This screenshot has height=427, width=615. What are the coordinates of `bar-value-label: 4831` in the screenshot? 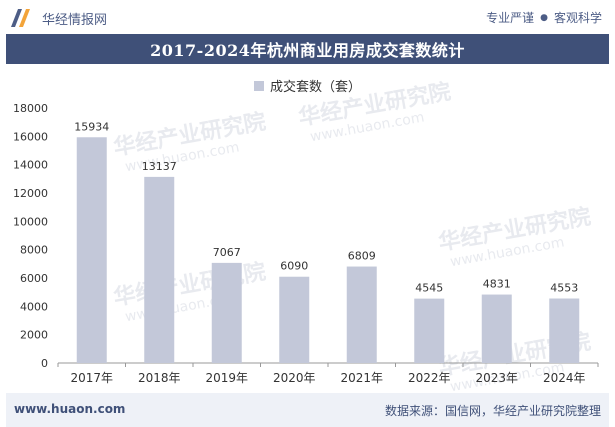 It's located at (497, 284).